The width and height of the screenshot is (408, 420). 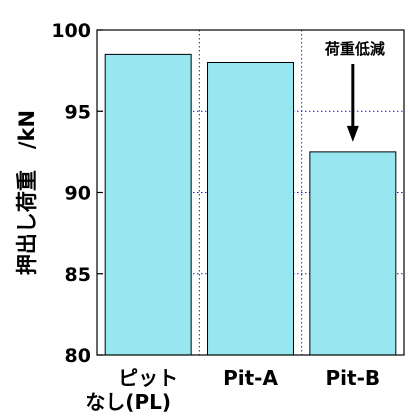 I want to click on y-tick-label: 100, so click(x=71, y=31).